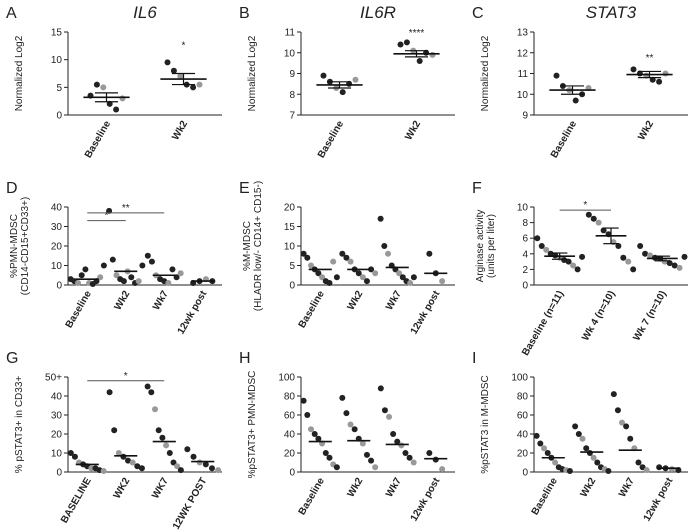 The height and width of the screenshot is (532, 700). What do you see at coordinates (525, 239) in the screenshot?
I see `y-tick-label: 6` at bounding box center [525, 239].